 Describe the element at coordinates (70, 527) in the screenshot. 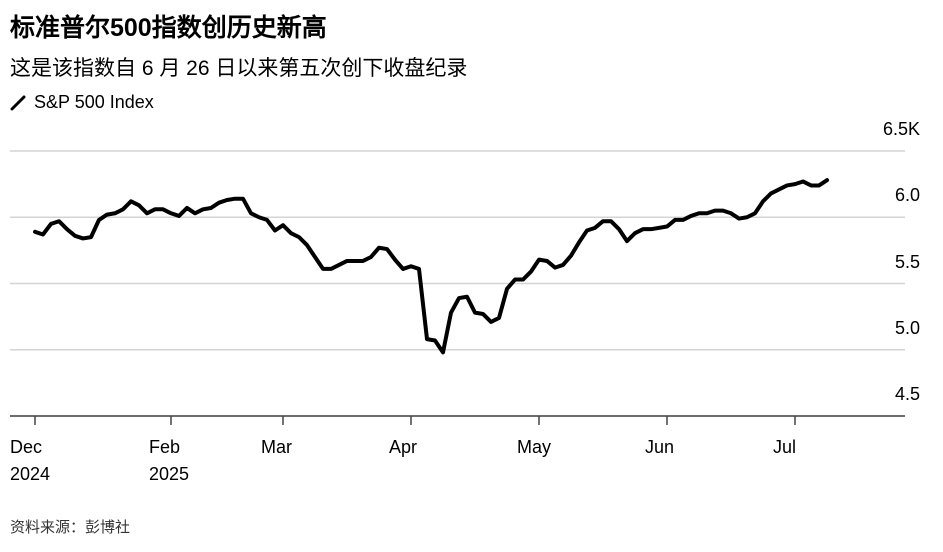

I see `source-note: 资料来源：彭博社` at that location.